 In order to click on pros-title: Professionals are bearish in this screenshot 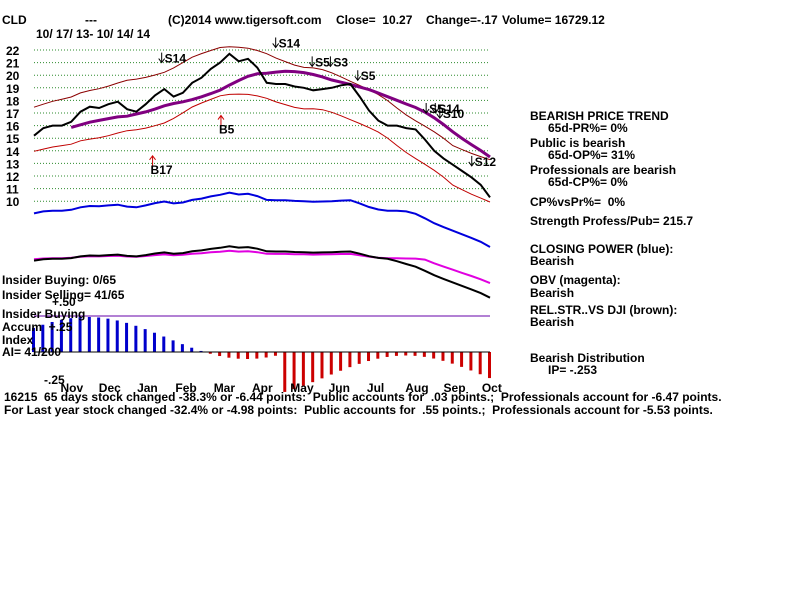, I will do `click(603, 170)`.